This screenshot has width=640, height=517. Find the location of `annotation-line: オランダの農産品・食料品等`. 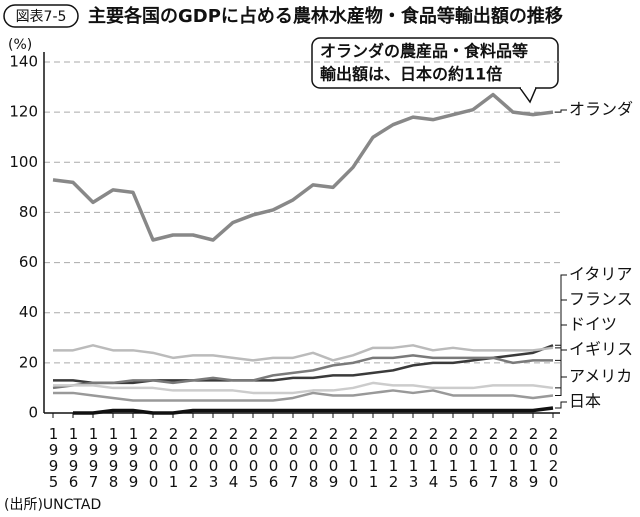

annotation-line: オランダの農産品・食料品等 is located at coordinates (424, 51).